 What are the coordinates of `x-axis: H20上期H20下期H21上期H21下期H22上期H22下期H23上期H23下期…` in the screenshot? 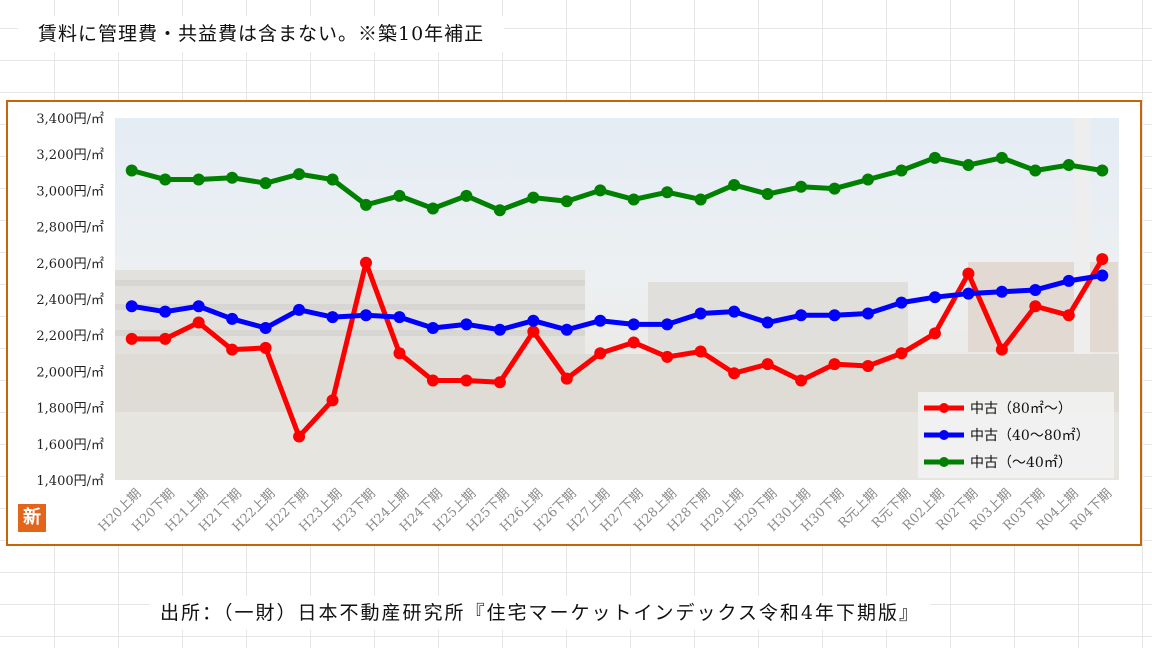 It's located at (605, 510).